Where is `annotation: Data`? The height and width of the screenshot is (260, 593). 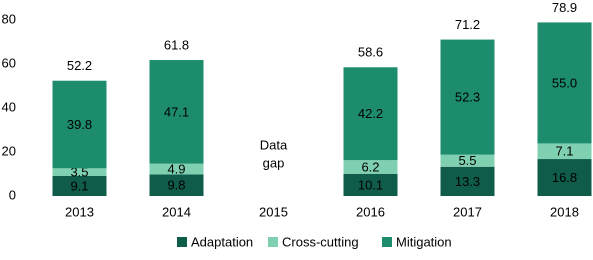 annotation: Data is located at coordinates (274, 144).